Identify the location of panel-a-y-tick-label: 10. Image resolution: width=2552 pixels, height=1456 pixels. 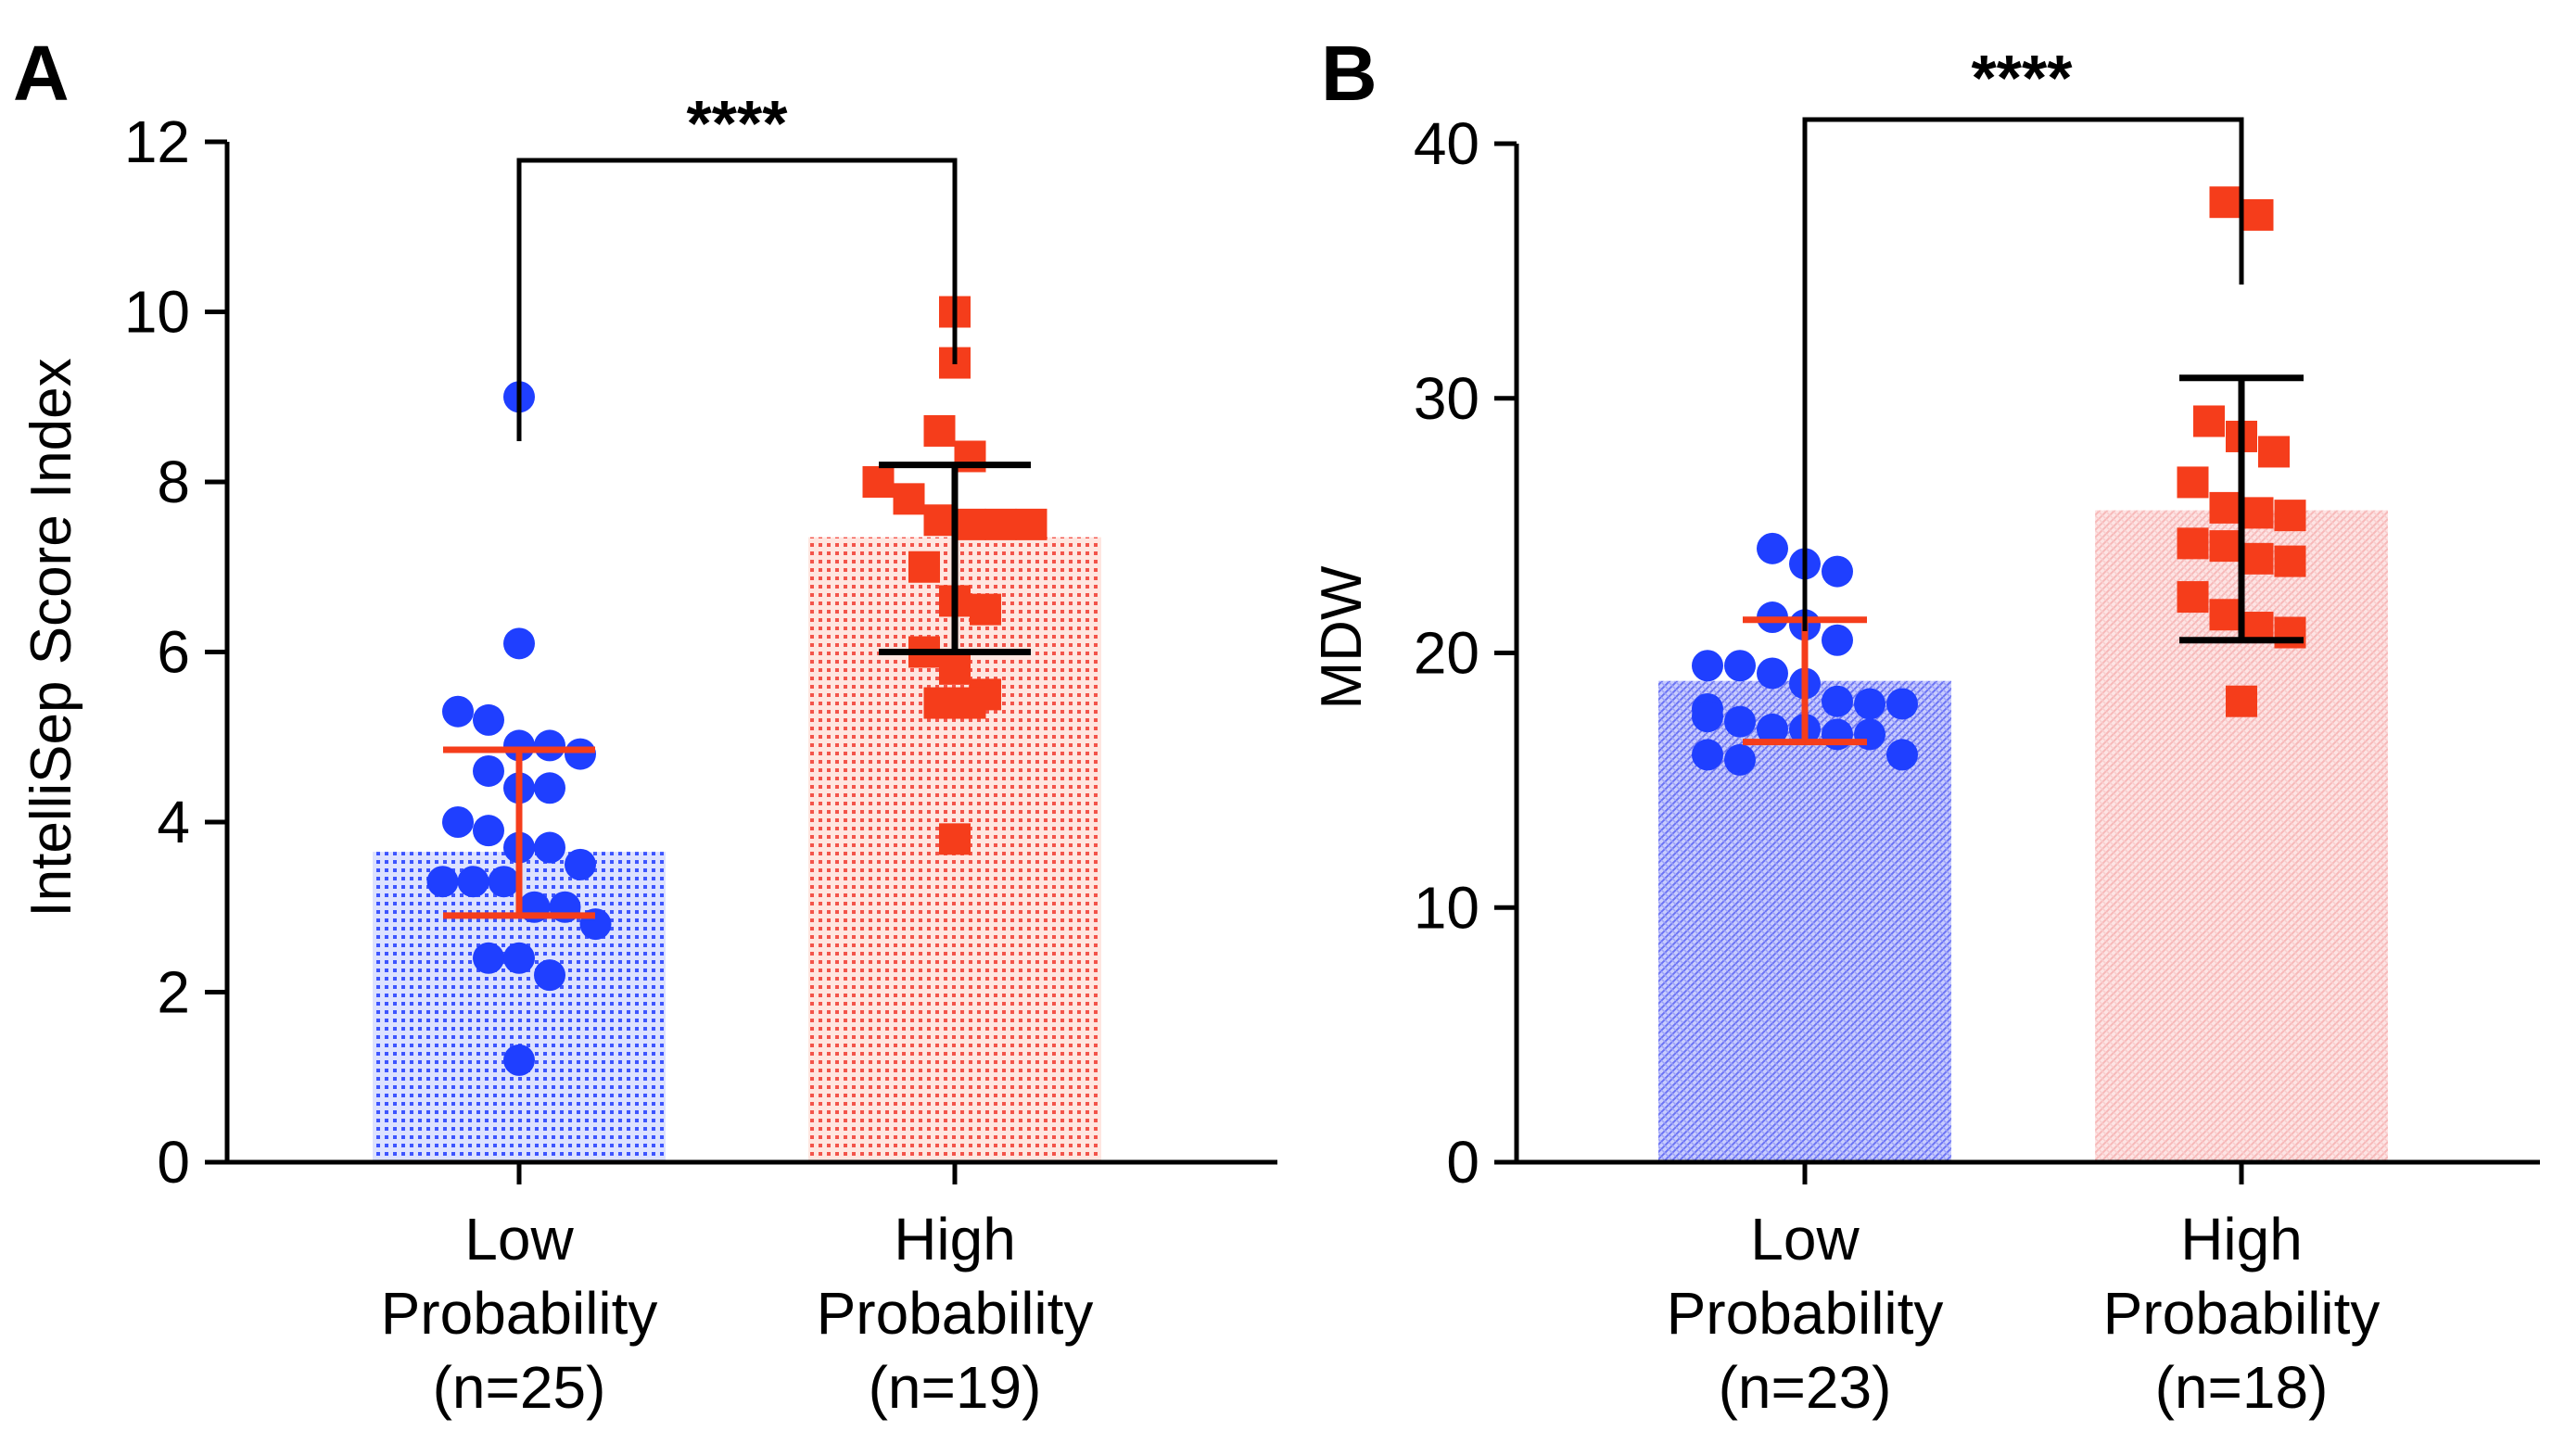
(157, 312).